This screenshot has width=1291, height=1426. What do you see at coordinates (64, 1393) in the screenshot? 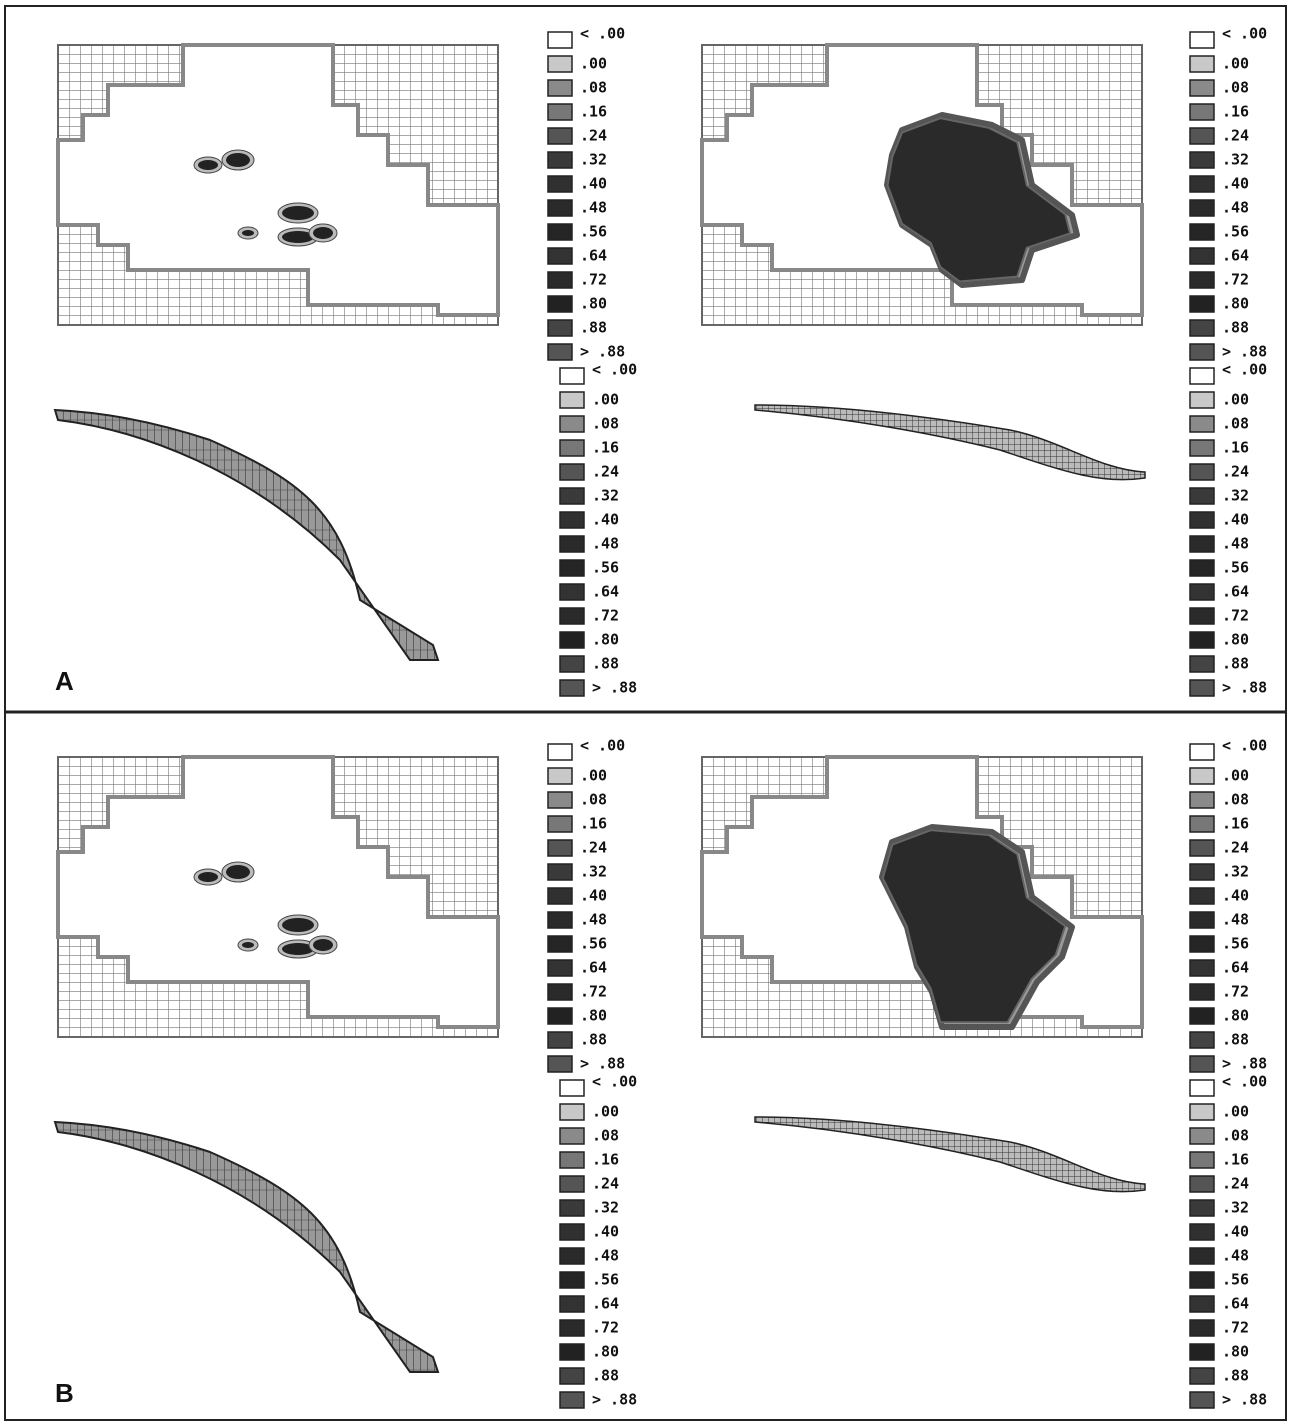
I see `panel-label: B` at bounding box center [64, 1393].